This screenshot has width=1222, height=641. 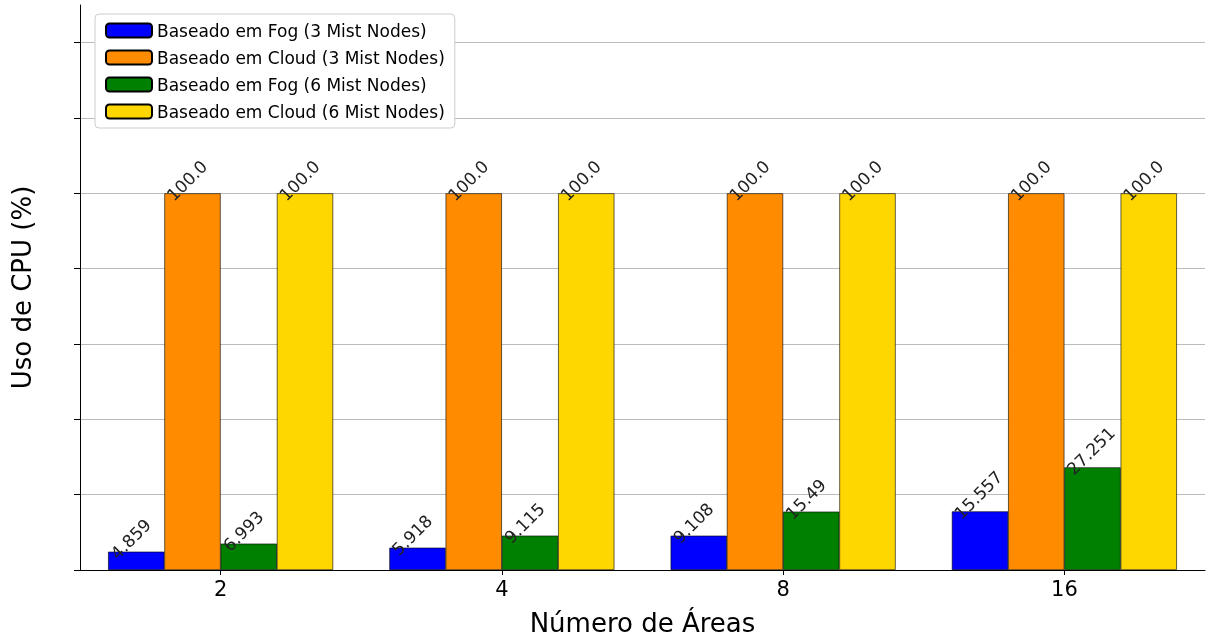 What do you see at coordinates (502, 588) in the screenshot?
I see `x-tick-label: 4` at bounding box center [502, 588].